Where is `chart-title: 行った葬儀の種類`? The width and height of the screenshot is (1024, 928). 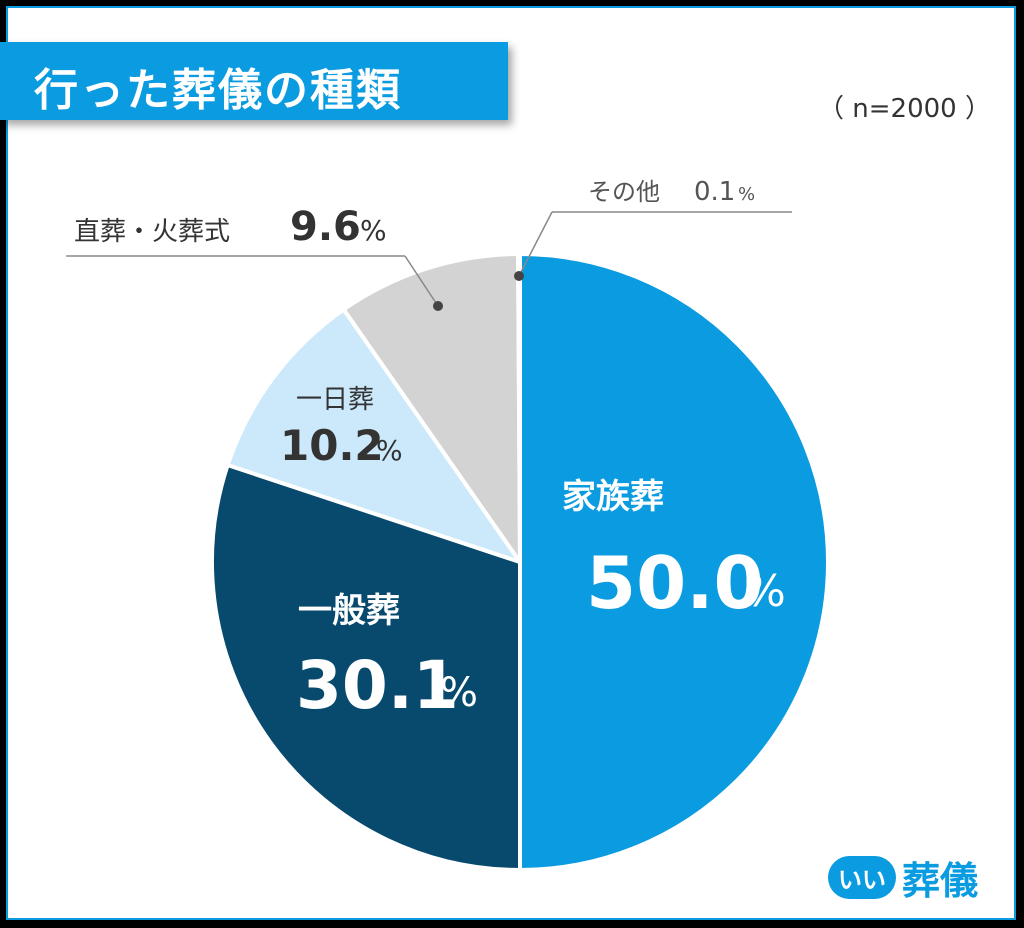
chart-title: 行った葬儀の種類 is located at coordinates (218, 90).